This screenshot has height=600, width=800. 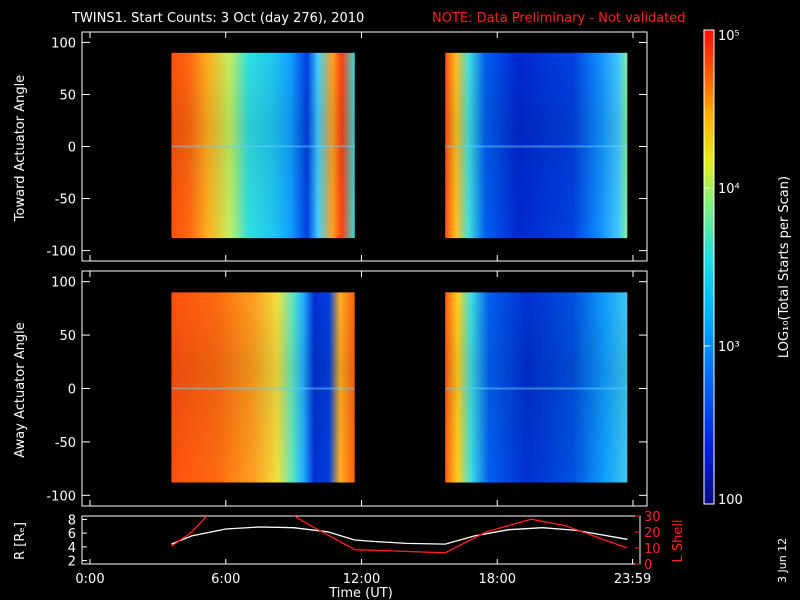 I want to click on r-tick-label: 2, so click(x=72, y=562).